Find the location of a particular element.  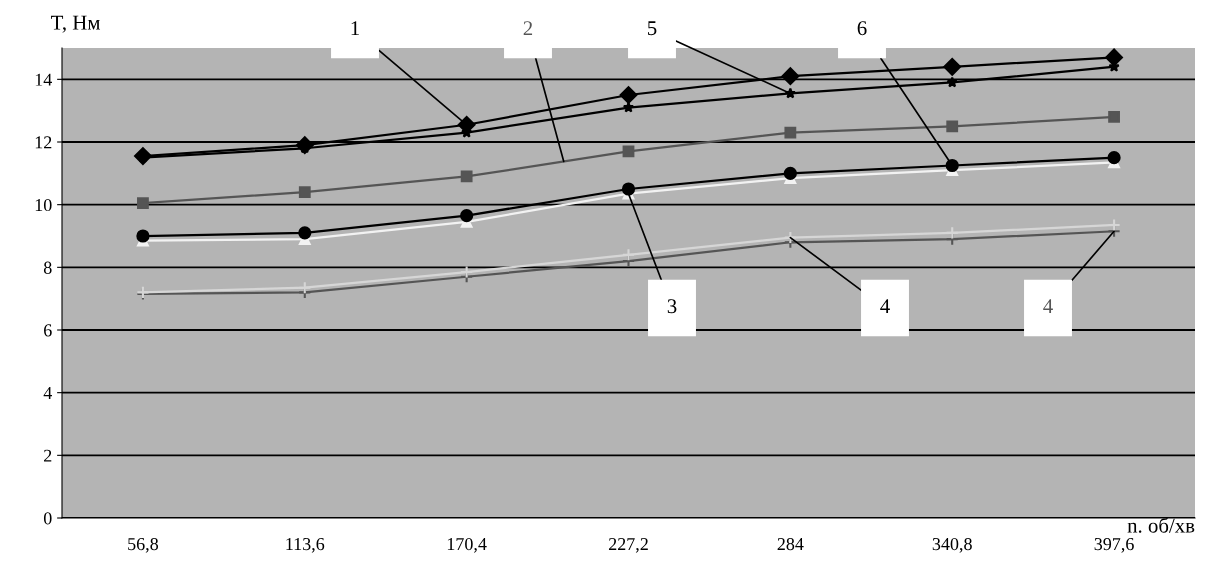

x-tick-label: 113,6 is located at coordinates (305, 545).